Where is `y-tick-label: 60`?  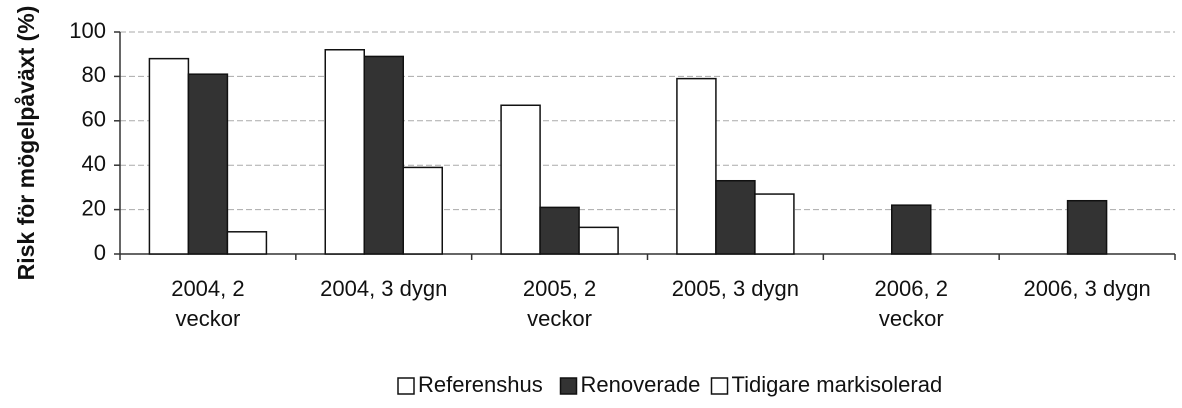
y-tick-label: 60 is located at coordinates (94, 119).